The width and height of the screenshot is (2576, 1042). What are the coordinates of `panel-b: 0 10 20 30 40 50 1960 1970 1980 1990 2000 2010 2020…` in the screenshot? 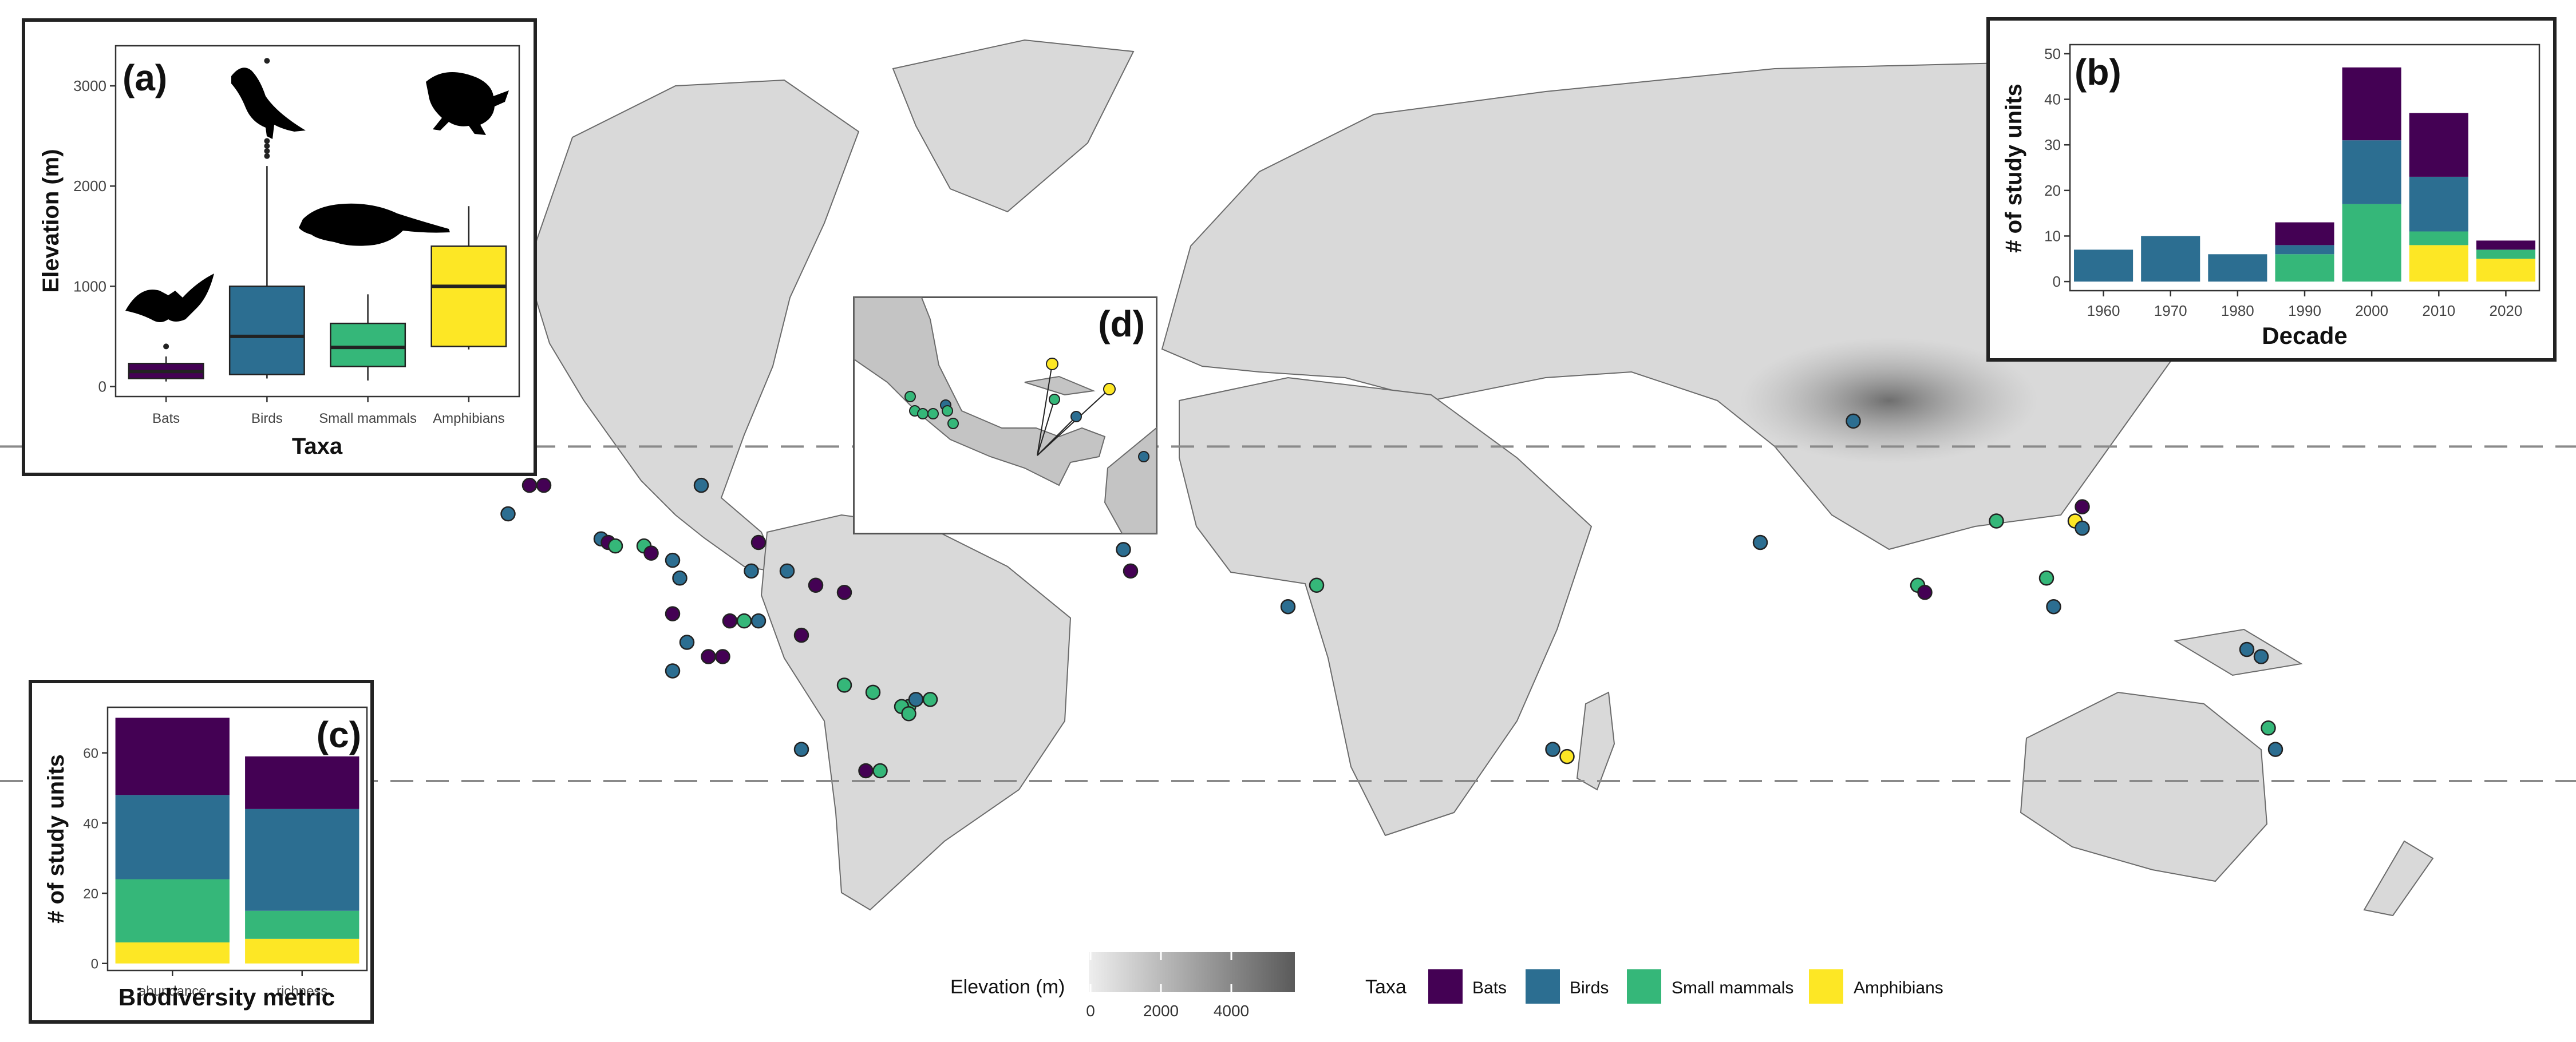 It's located at (2271, 189).